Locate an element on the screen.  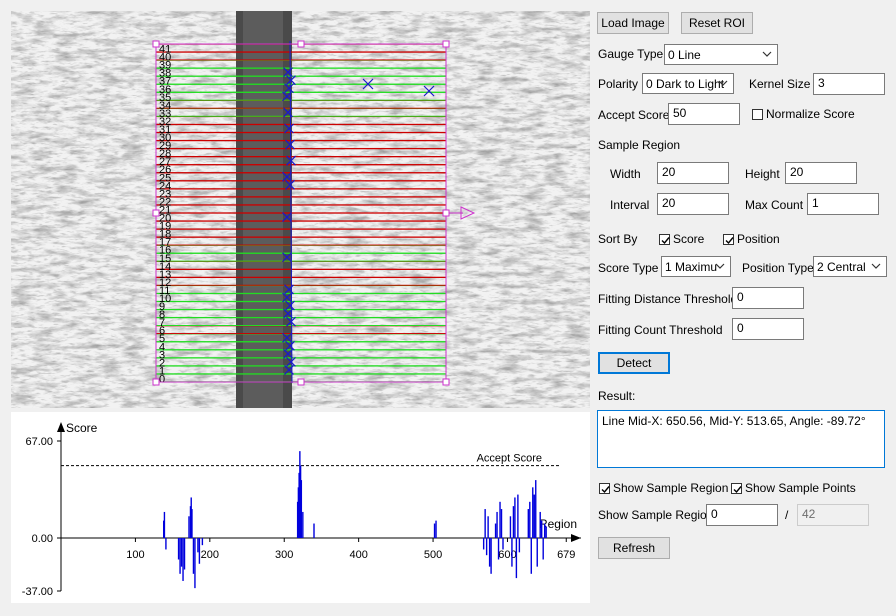
direction-arrow-icon is located at coordinates (468, 213).